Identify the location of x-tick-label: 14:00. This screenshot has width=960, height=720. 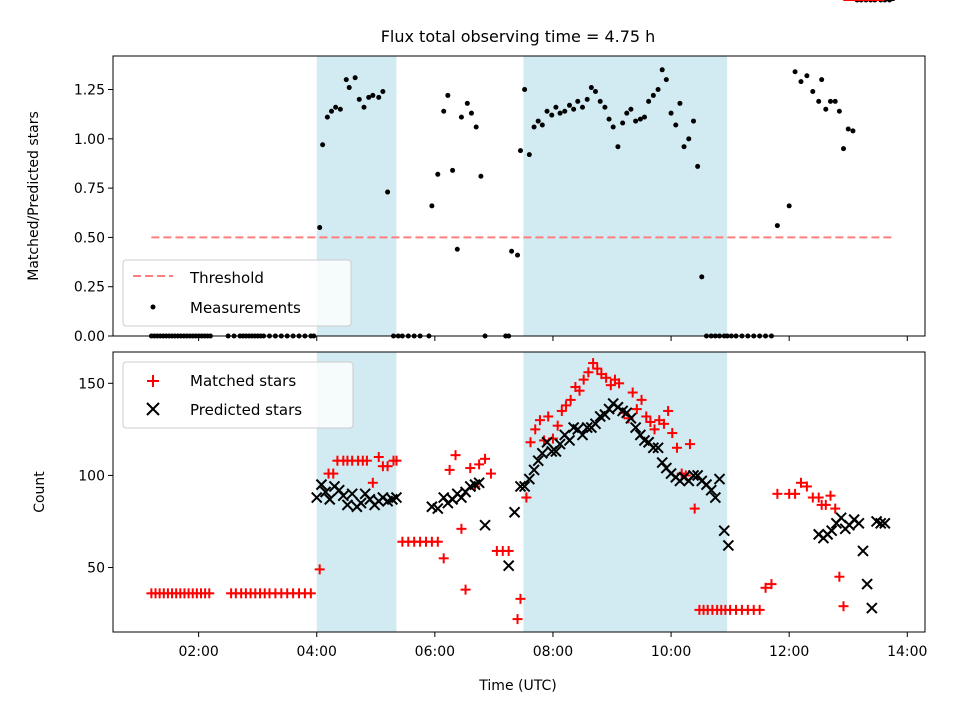
(907, 652).